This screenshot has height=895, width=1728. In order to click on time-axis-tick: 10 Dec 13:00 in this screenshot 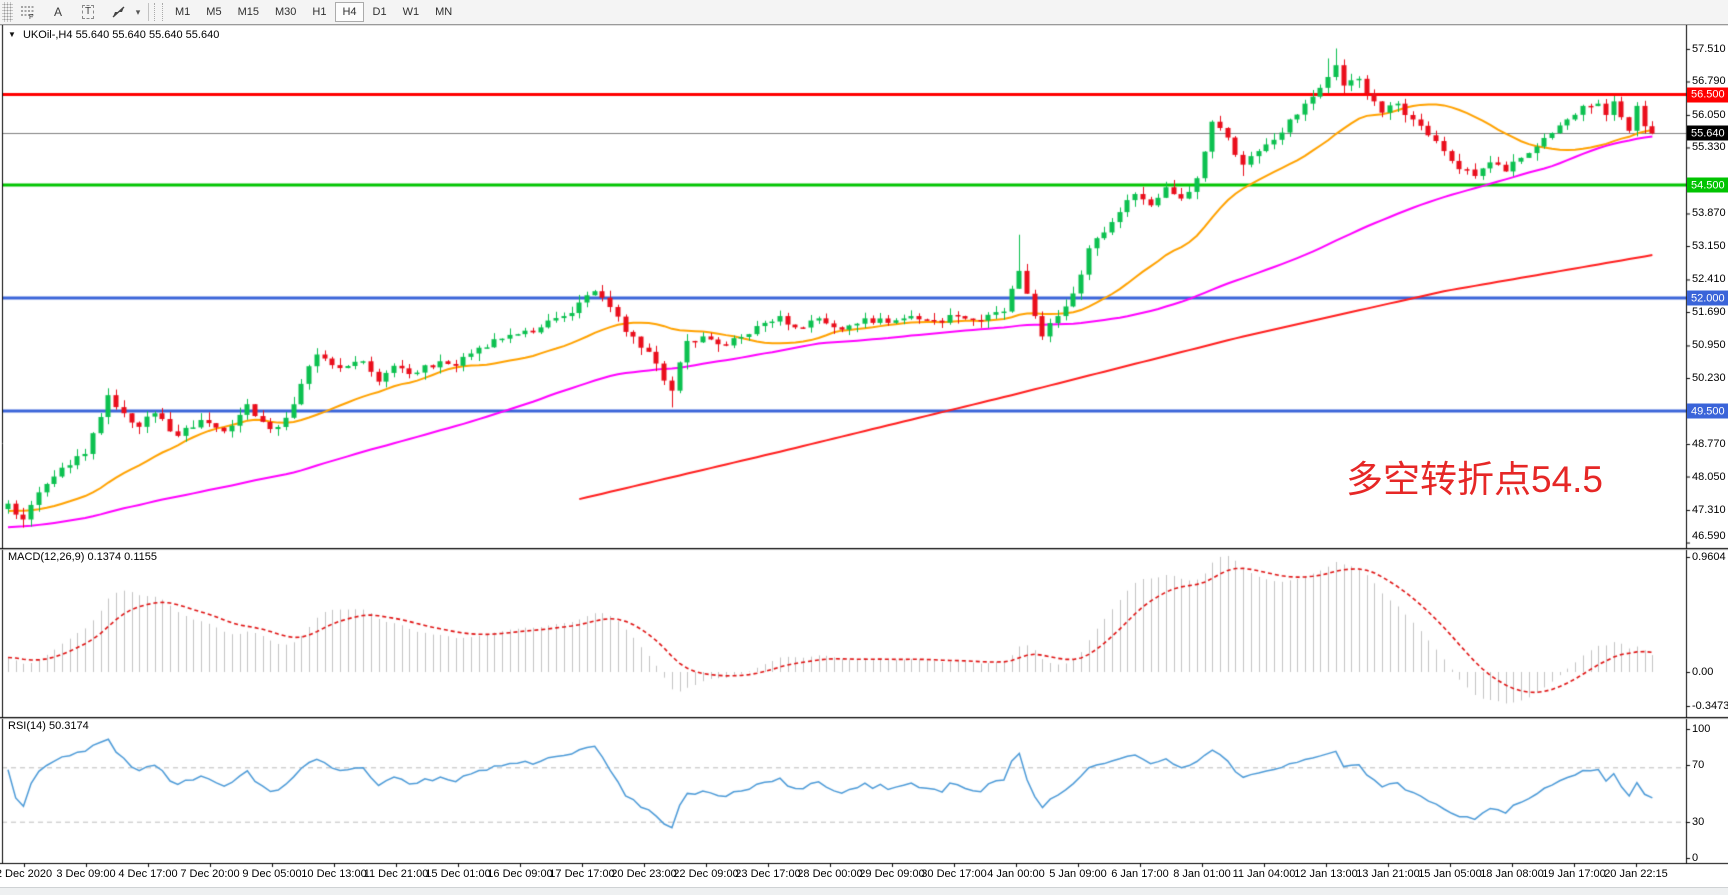, I will do `click(334, 874)`.